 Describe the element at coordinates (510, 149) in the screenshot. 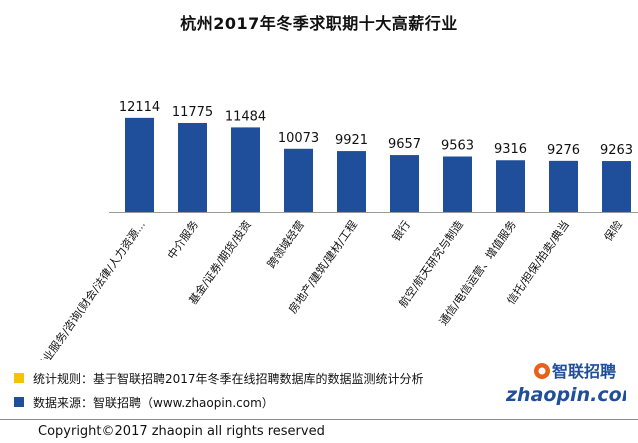

I see `data-label: 9316` at that location.